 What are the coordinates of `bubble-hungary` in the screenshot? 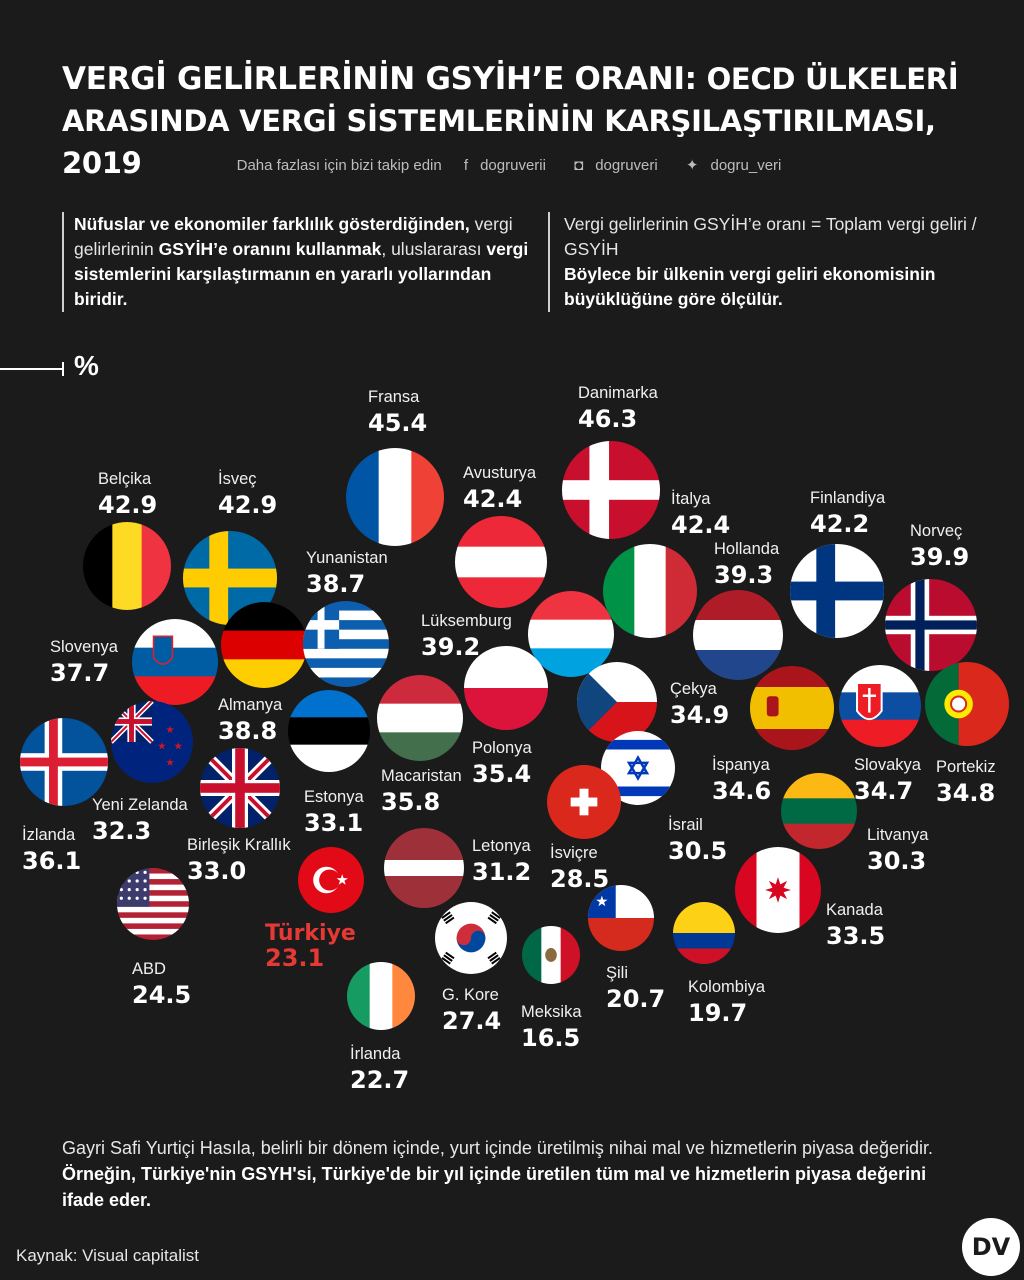 It's located at (420, 718).